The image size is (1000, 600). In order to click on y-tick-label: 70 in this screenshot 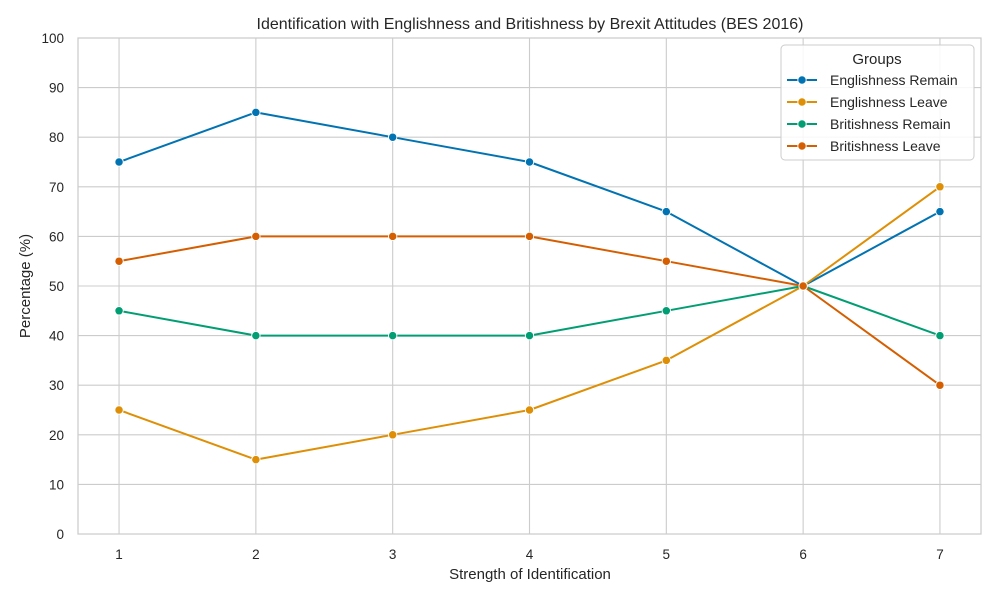, I will do `click(56, 187)`.